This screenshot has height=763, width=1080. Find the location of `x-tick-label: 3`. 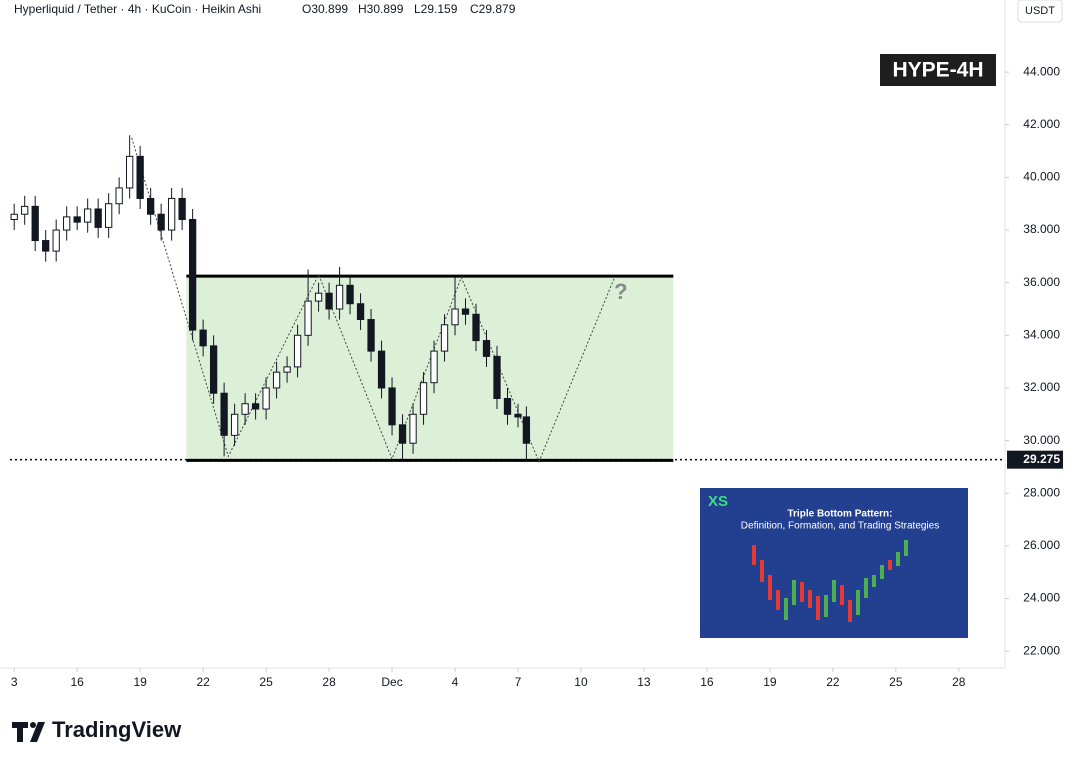

x-tick-label: 3 is located at coordinates (14, 682).